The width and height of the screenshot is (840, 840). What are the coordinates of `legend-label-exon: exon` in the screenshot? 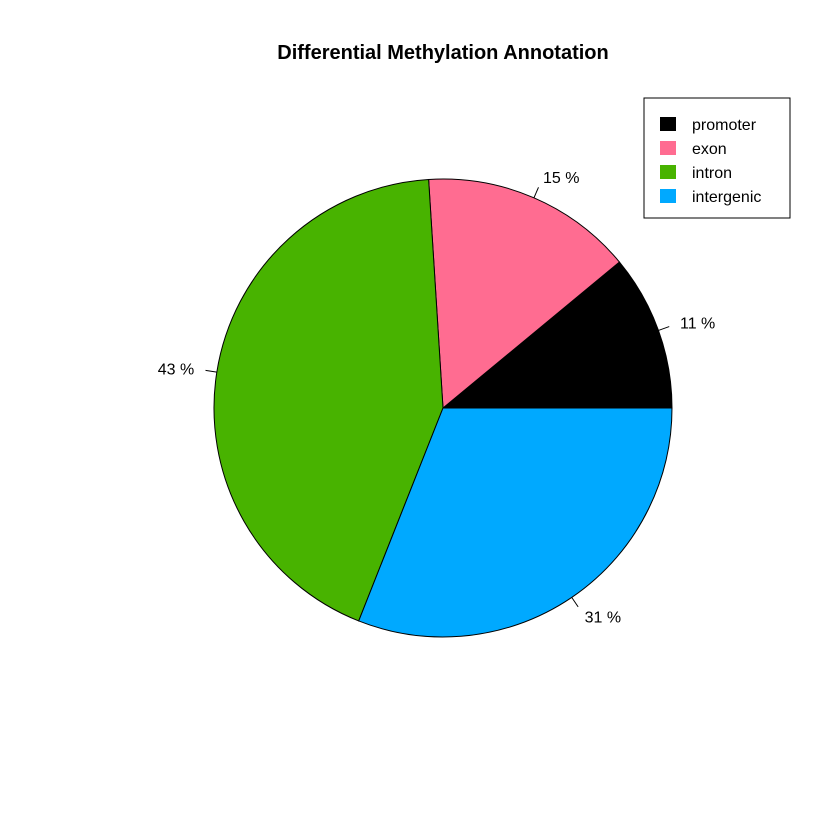 It's located at (709, 149).